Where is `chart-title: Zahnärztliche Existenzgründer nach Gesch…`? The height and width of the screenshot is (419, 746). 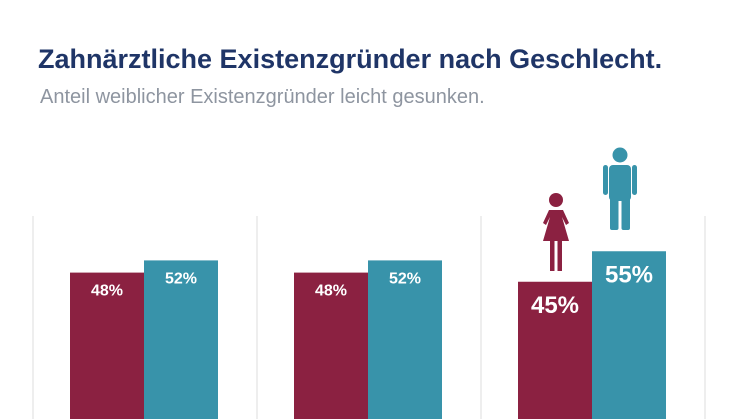
chart-title: Zahnärztliche Existenzgründer nach Gesch… is located at coordinates (350, 59).